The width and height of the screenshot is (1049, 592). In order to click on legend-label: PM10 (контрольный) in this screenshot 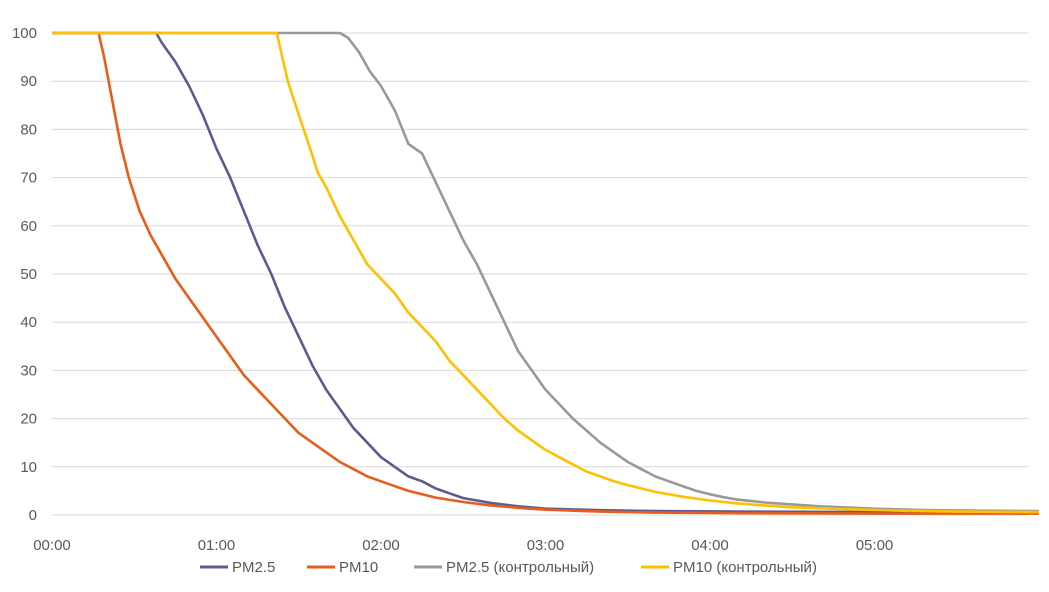, I will do `click(745, 567)`.